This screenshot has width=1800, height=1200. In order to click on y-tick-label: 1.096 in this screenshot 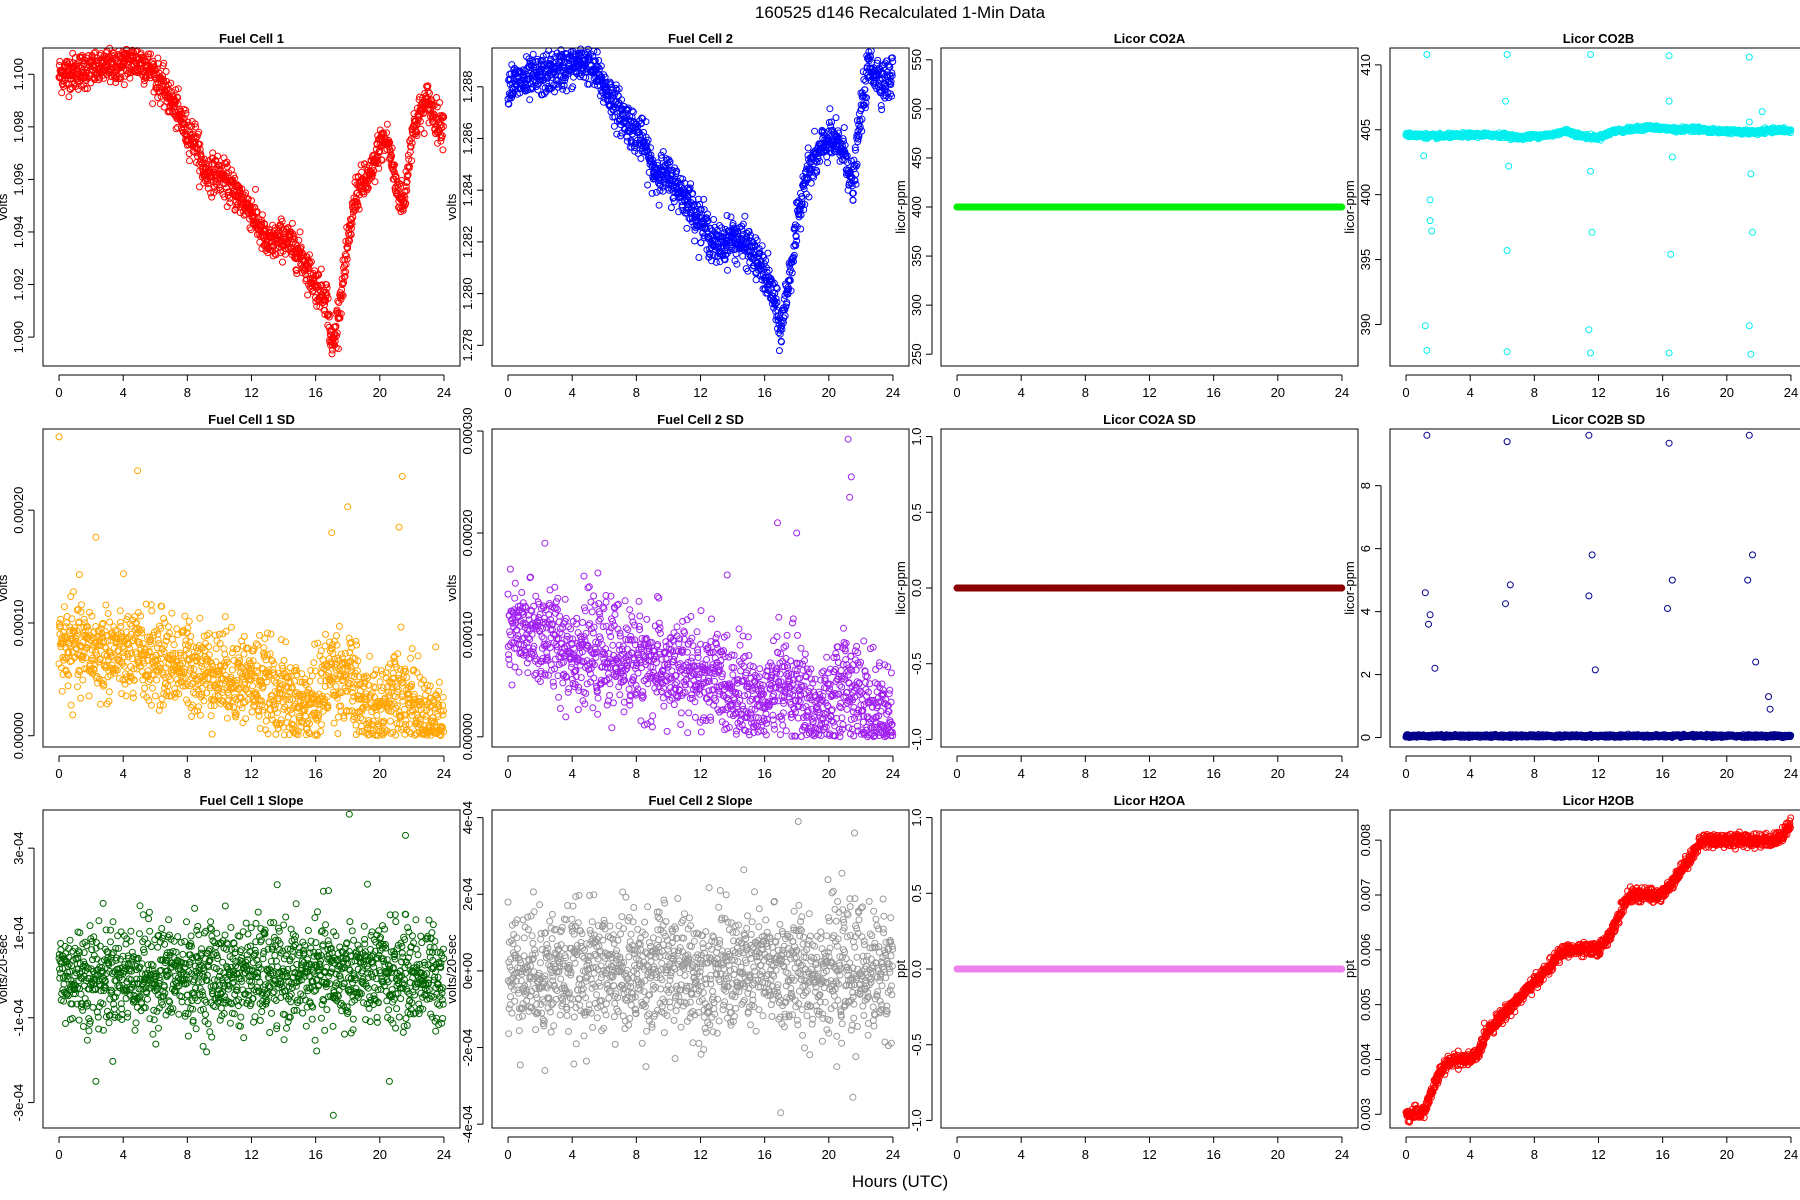, I will do `click(18, 179)`.